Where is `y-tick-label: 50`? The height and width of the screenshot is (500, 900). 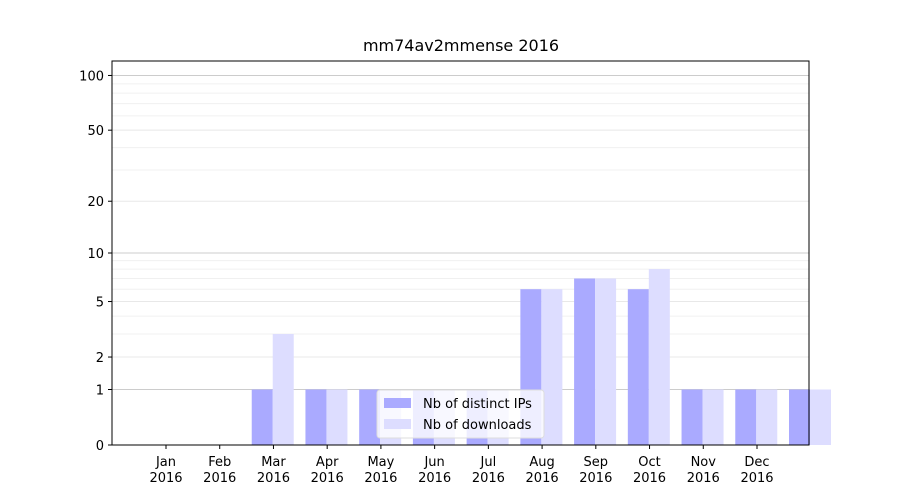
y-tick-label: 50 is located at coordinates (95, 131).